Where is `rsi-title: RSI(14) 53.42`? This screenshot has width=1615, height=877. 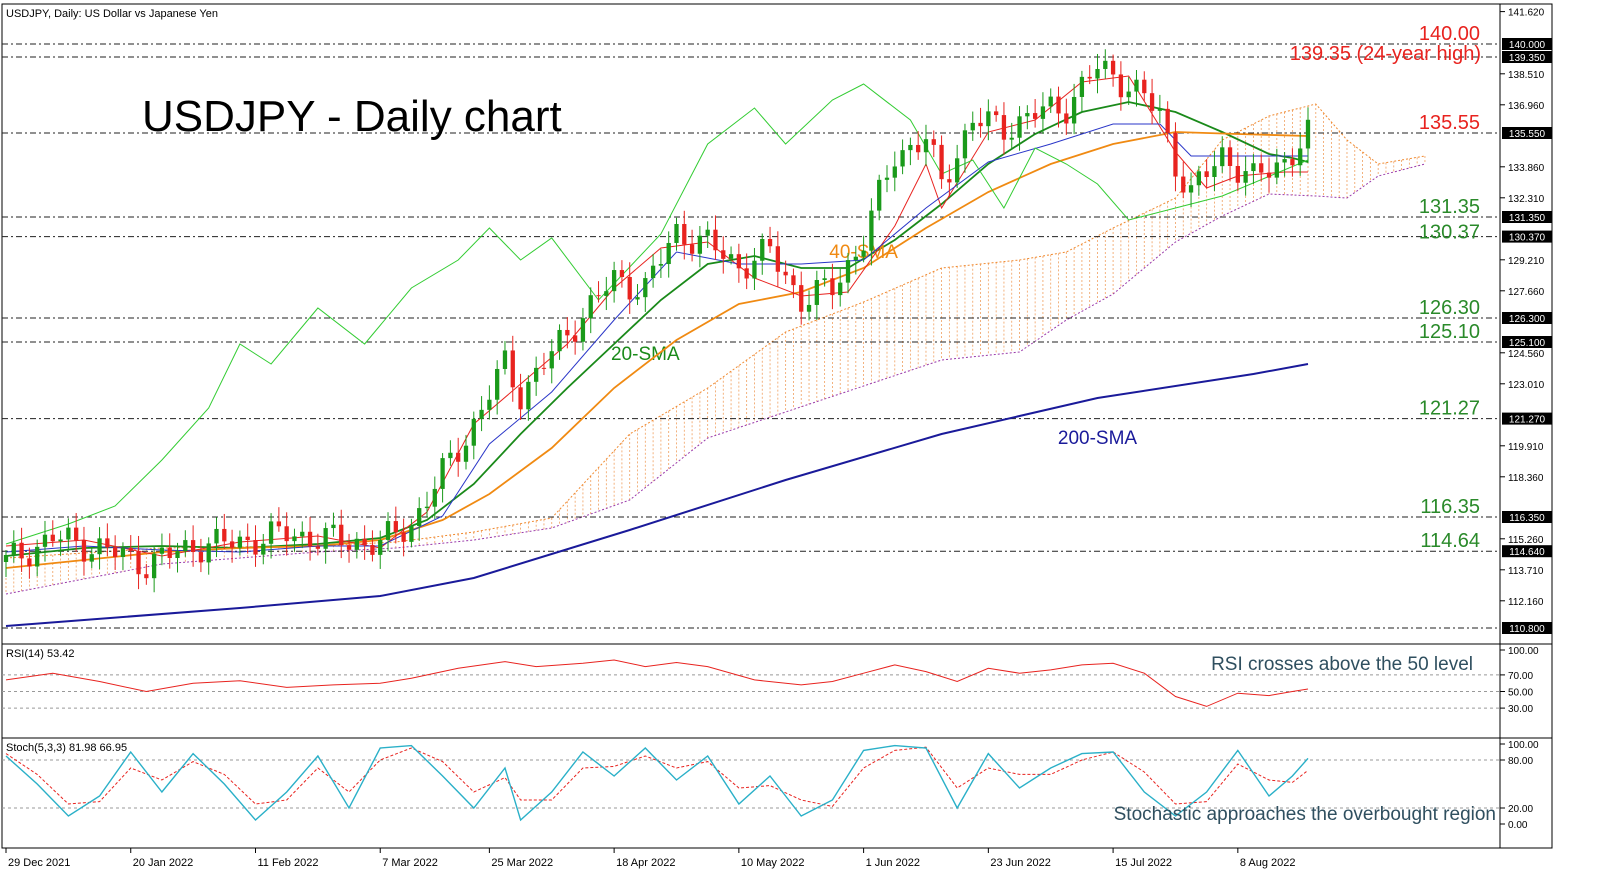 rsi-title: RSI(14) 53.42 is located at coordinates (40, 654).